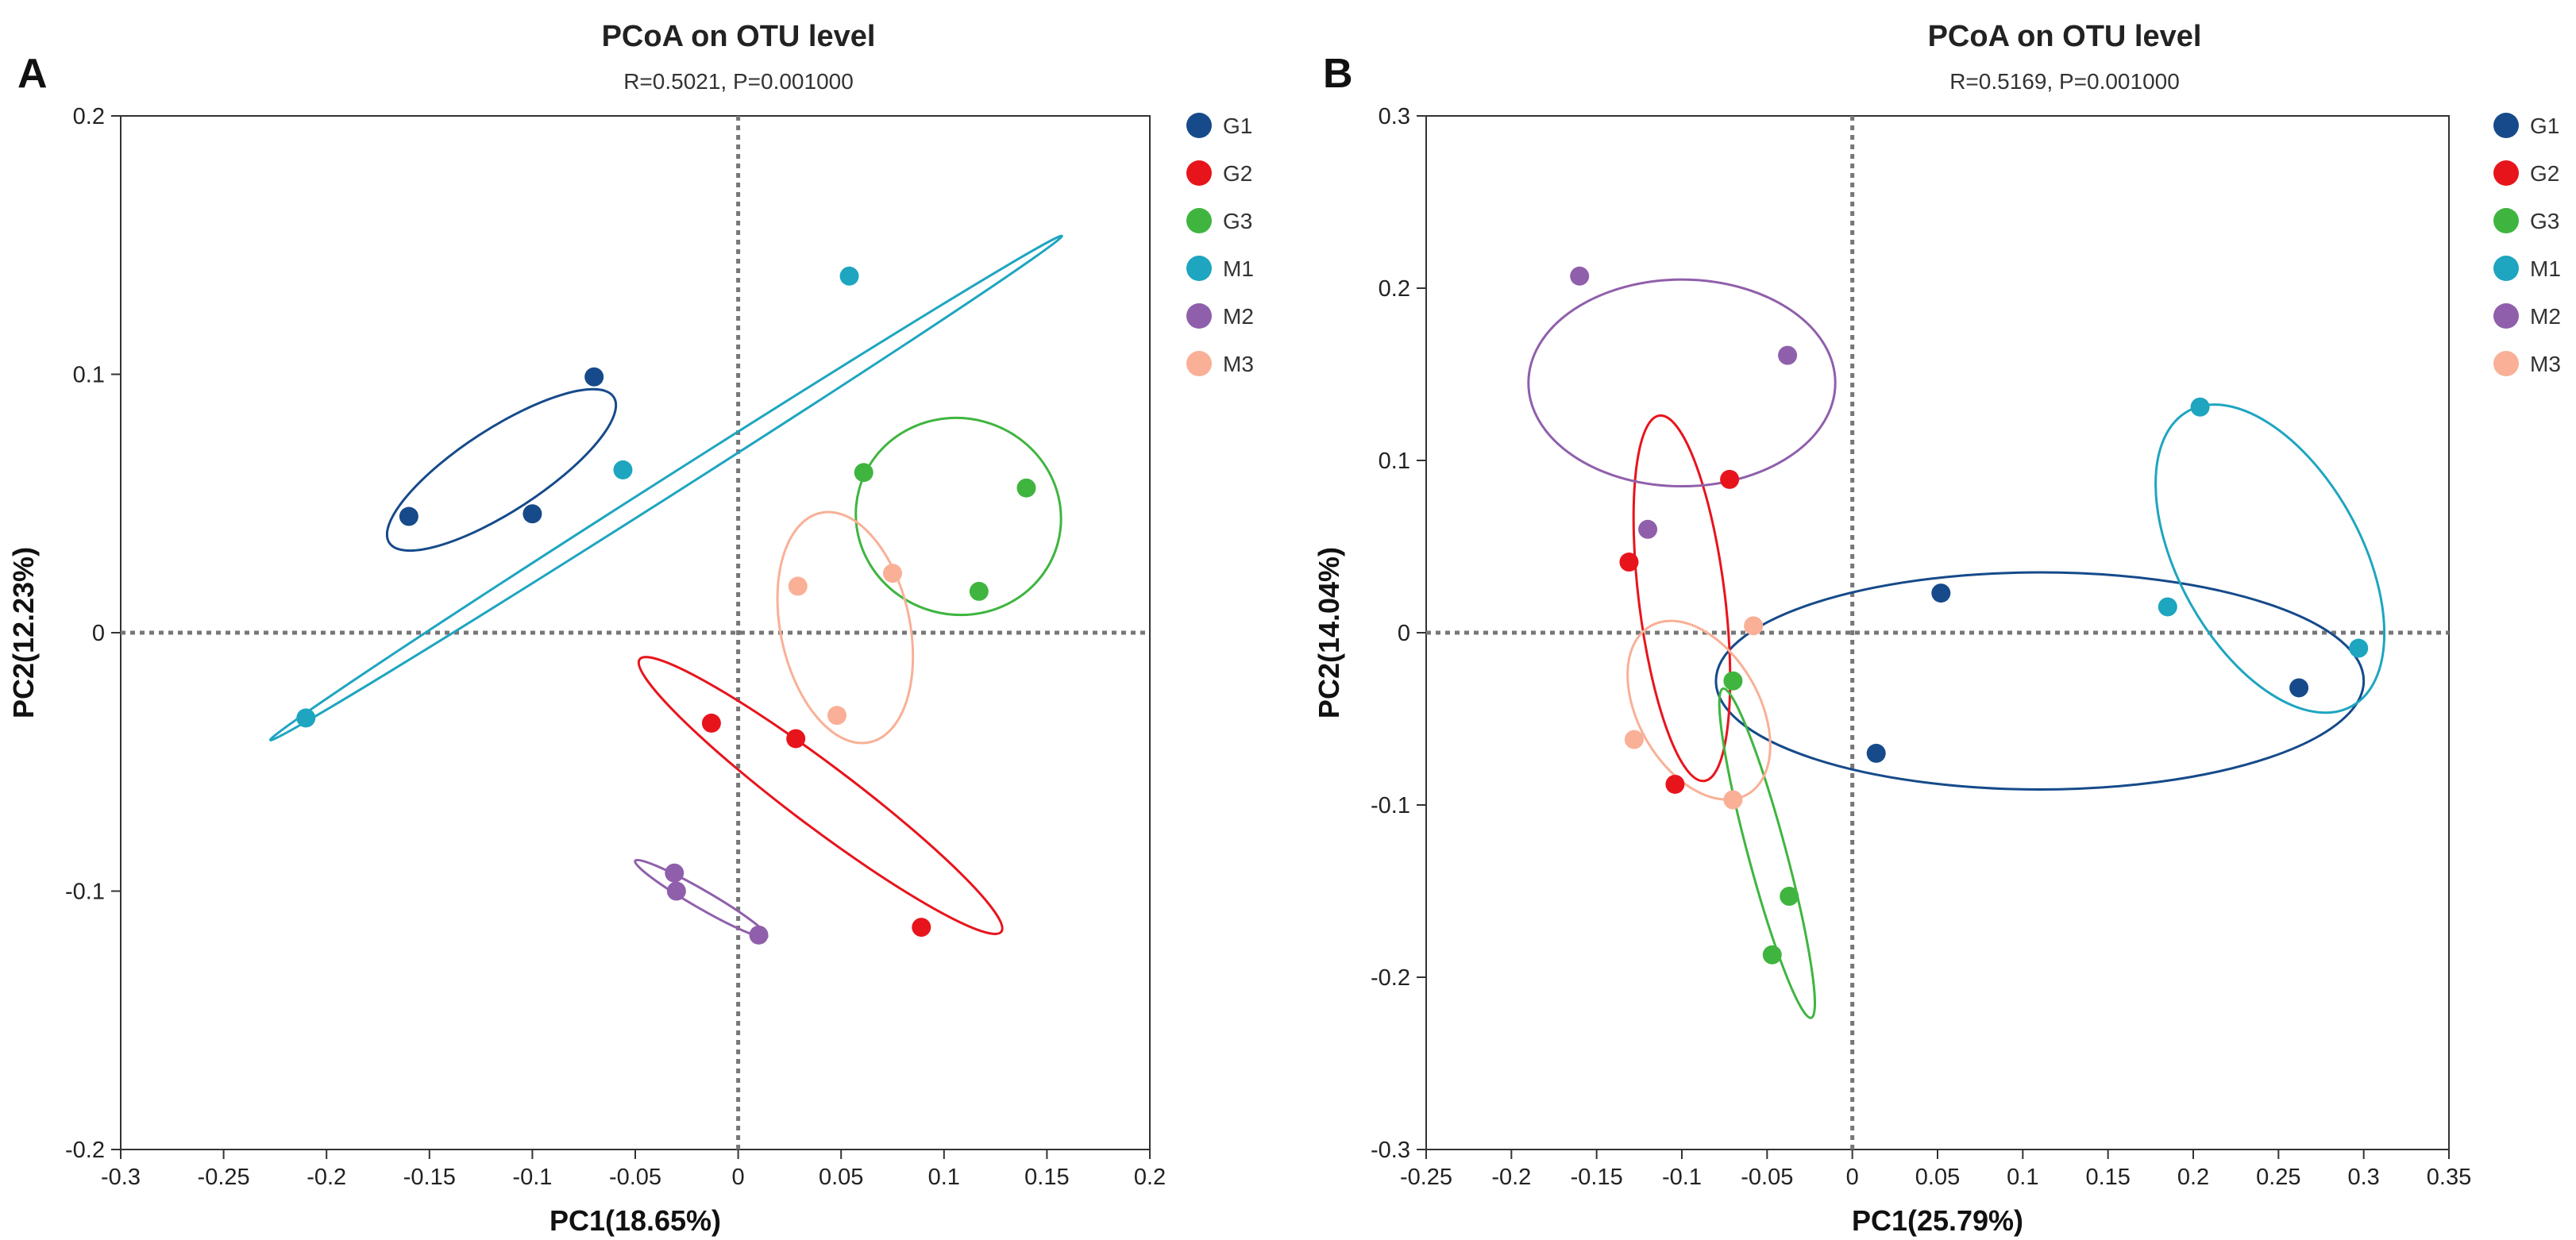  I want to click on chart-subtitle: R=0.5021, P=0.001000, so click(738, 81).